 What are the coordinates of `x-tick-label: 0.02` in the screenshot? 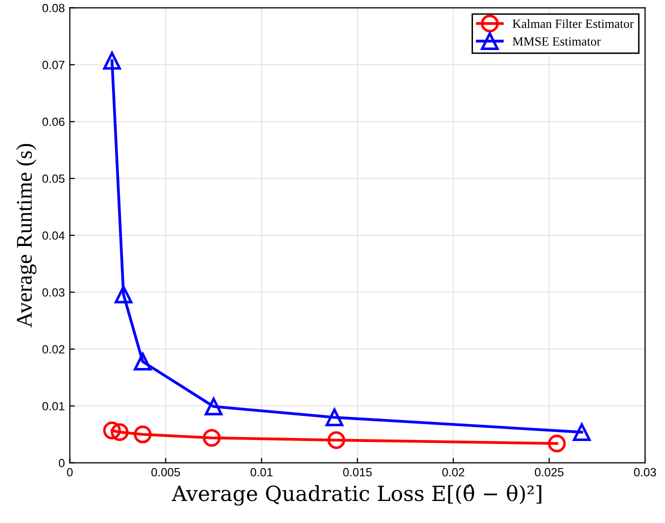 It's located at (453, 472).